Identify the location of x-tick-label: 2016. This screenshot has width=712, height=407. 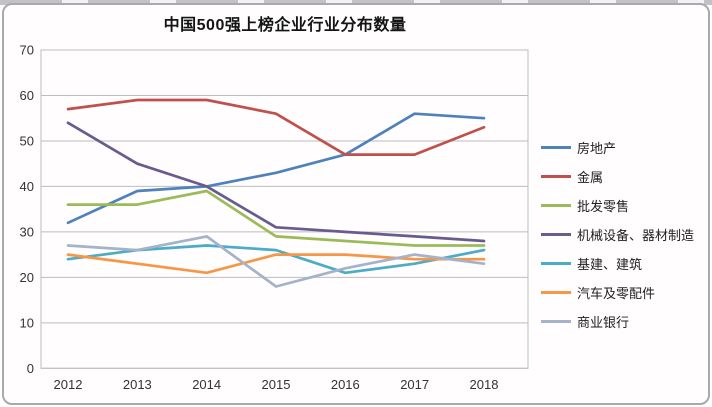
(345, 384).